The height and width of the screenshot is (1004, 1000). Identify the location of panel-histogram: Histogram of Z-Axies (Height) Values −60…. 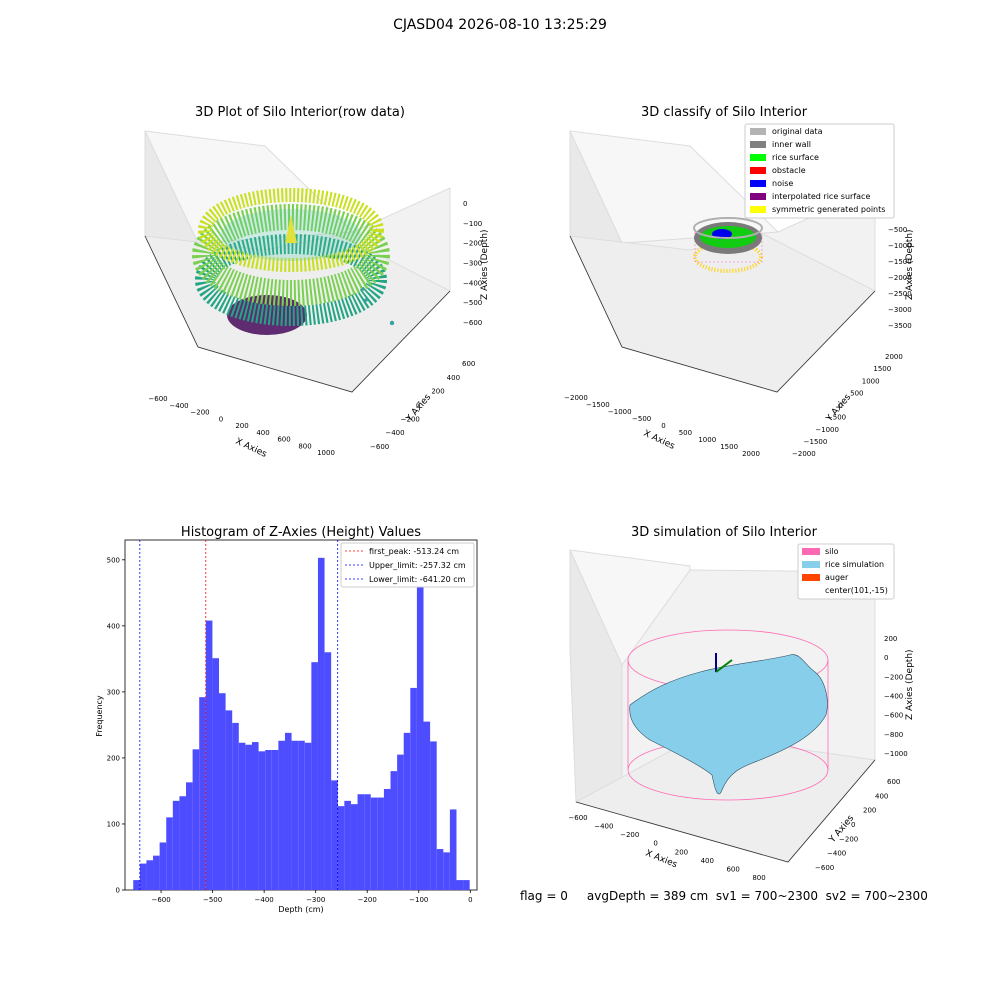
(286, 719).